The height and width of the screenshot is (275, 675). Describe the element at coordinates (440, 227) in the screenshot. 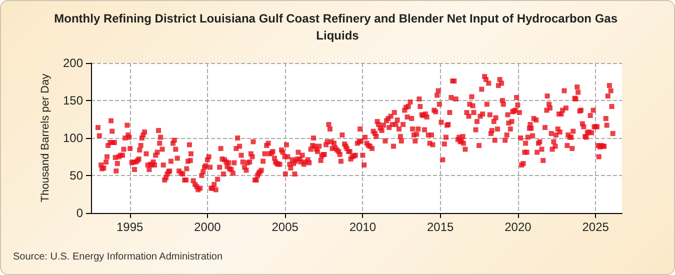

I see `x-tick-label: 2015` at that location.